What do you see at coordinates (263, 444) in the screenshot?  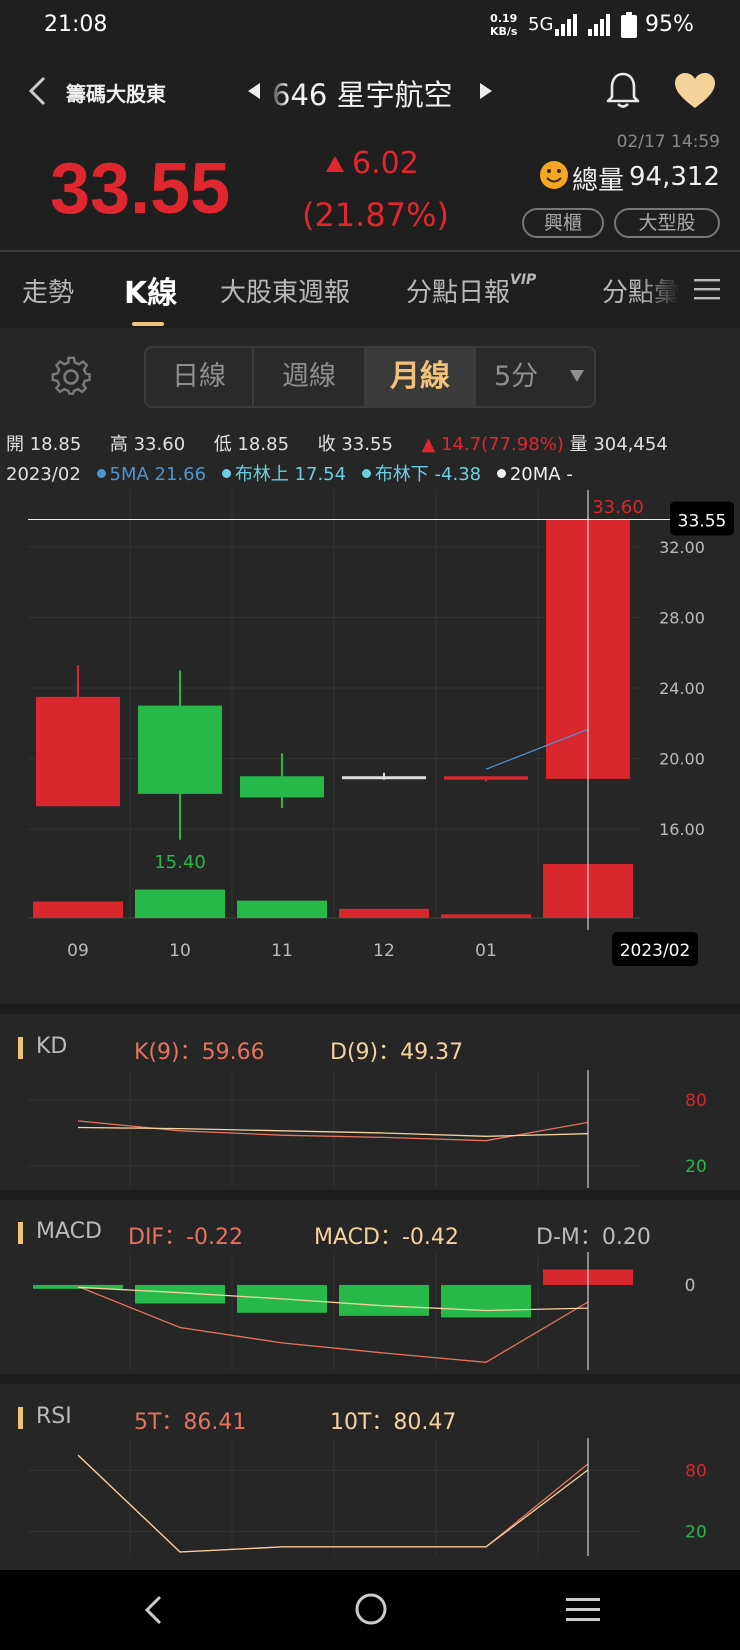 I see `low-value: 18.85` at bounding box center [263, 444].